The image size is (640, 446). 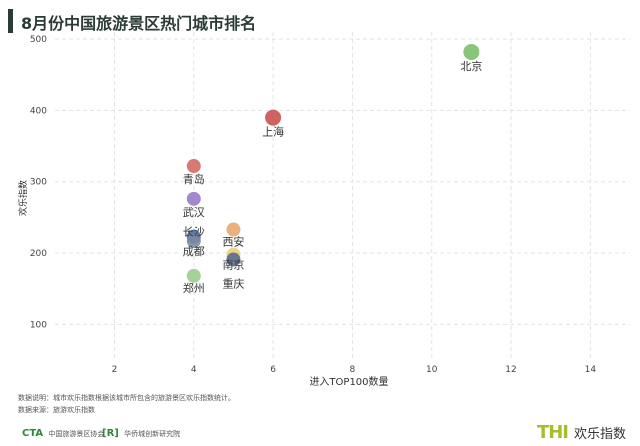 I want to click on point-label: 北京, so click(x=471, y=66).